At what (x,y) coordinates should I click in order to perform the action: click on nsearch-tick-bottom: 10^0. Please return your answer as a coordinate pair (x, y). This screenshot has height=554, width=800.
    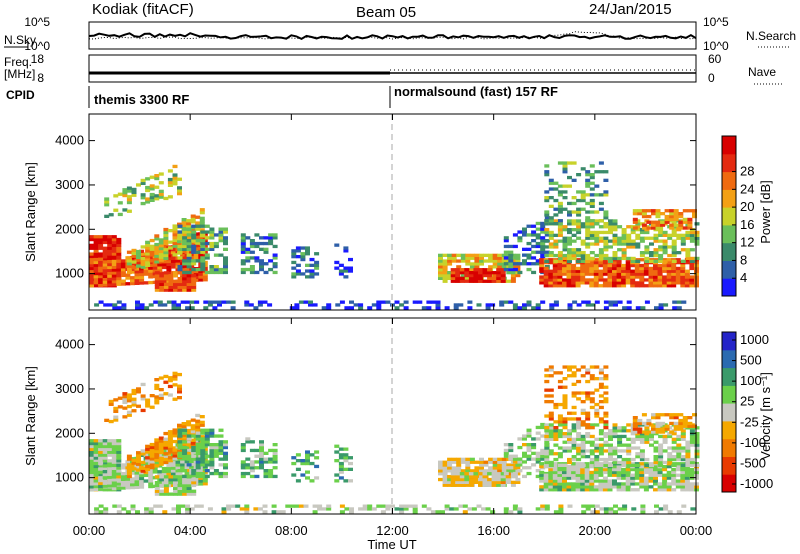
    Looking at the image, I should click on (716, 46).